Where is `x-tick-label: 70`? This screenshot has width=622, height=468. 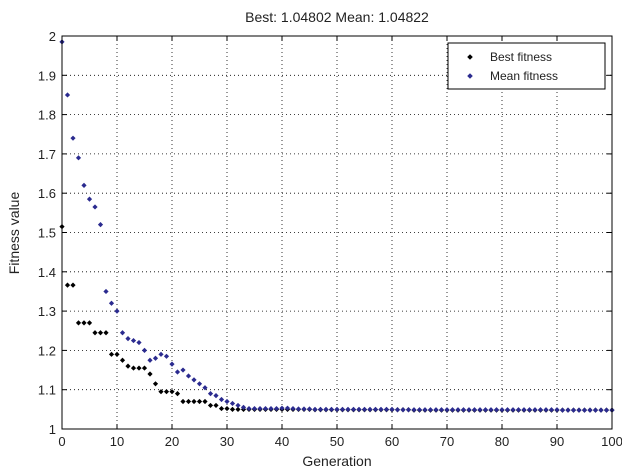
x-tick-label: 70 is located at coordinates (447, 441).